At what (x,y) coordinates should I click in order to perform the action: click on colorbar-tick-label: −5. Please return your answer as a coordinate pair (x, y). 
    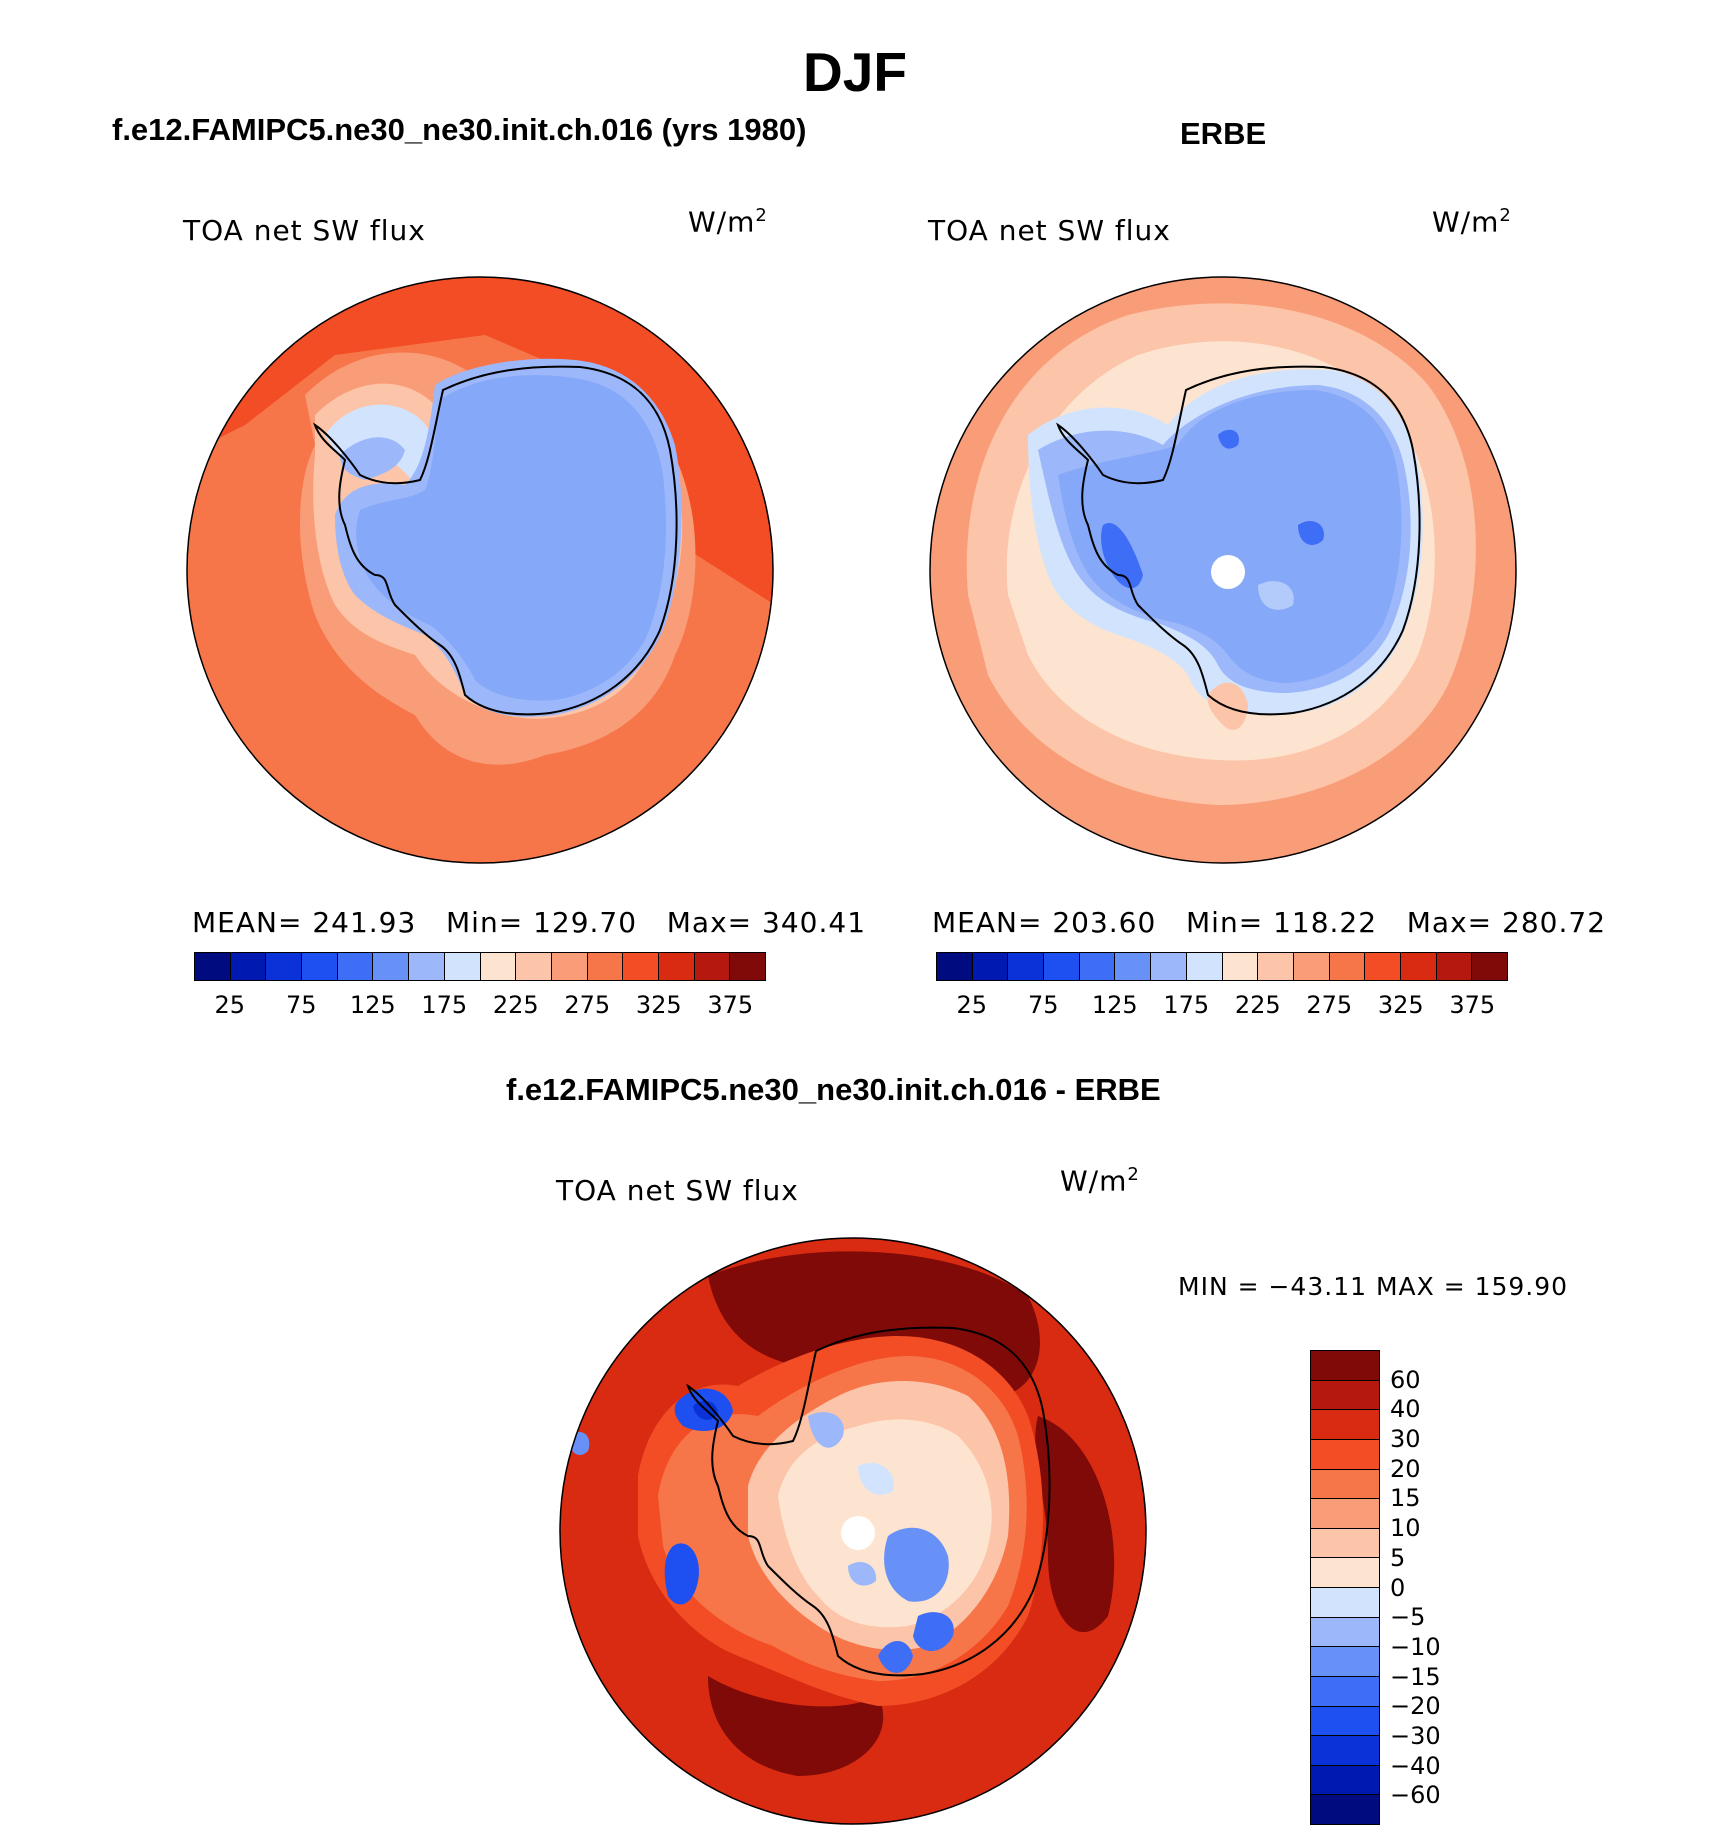
    Looking at the image, I should click on (1408, 1617).